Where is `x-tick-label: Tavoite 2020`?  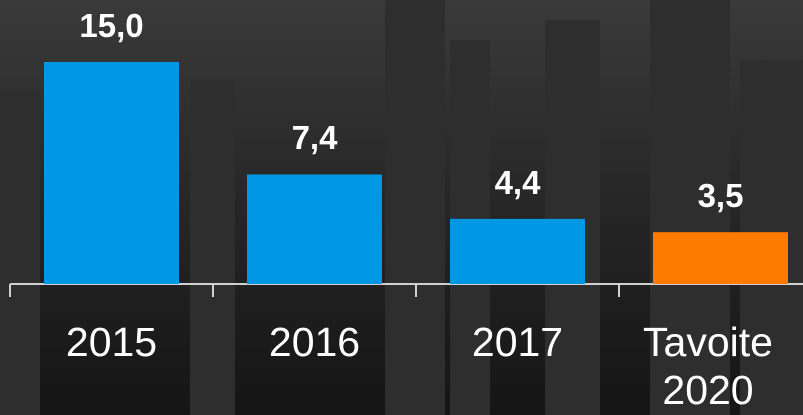 x-tick-label: Tavoite 2020 is located at coordinates (708, 366).